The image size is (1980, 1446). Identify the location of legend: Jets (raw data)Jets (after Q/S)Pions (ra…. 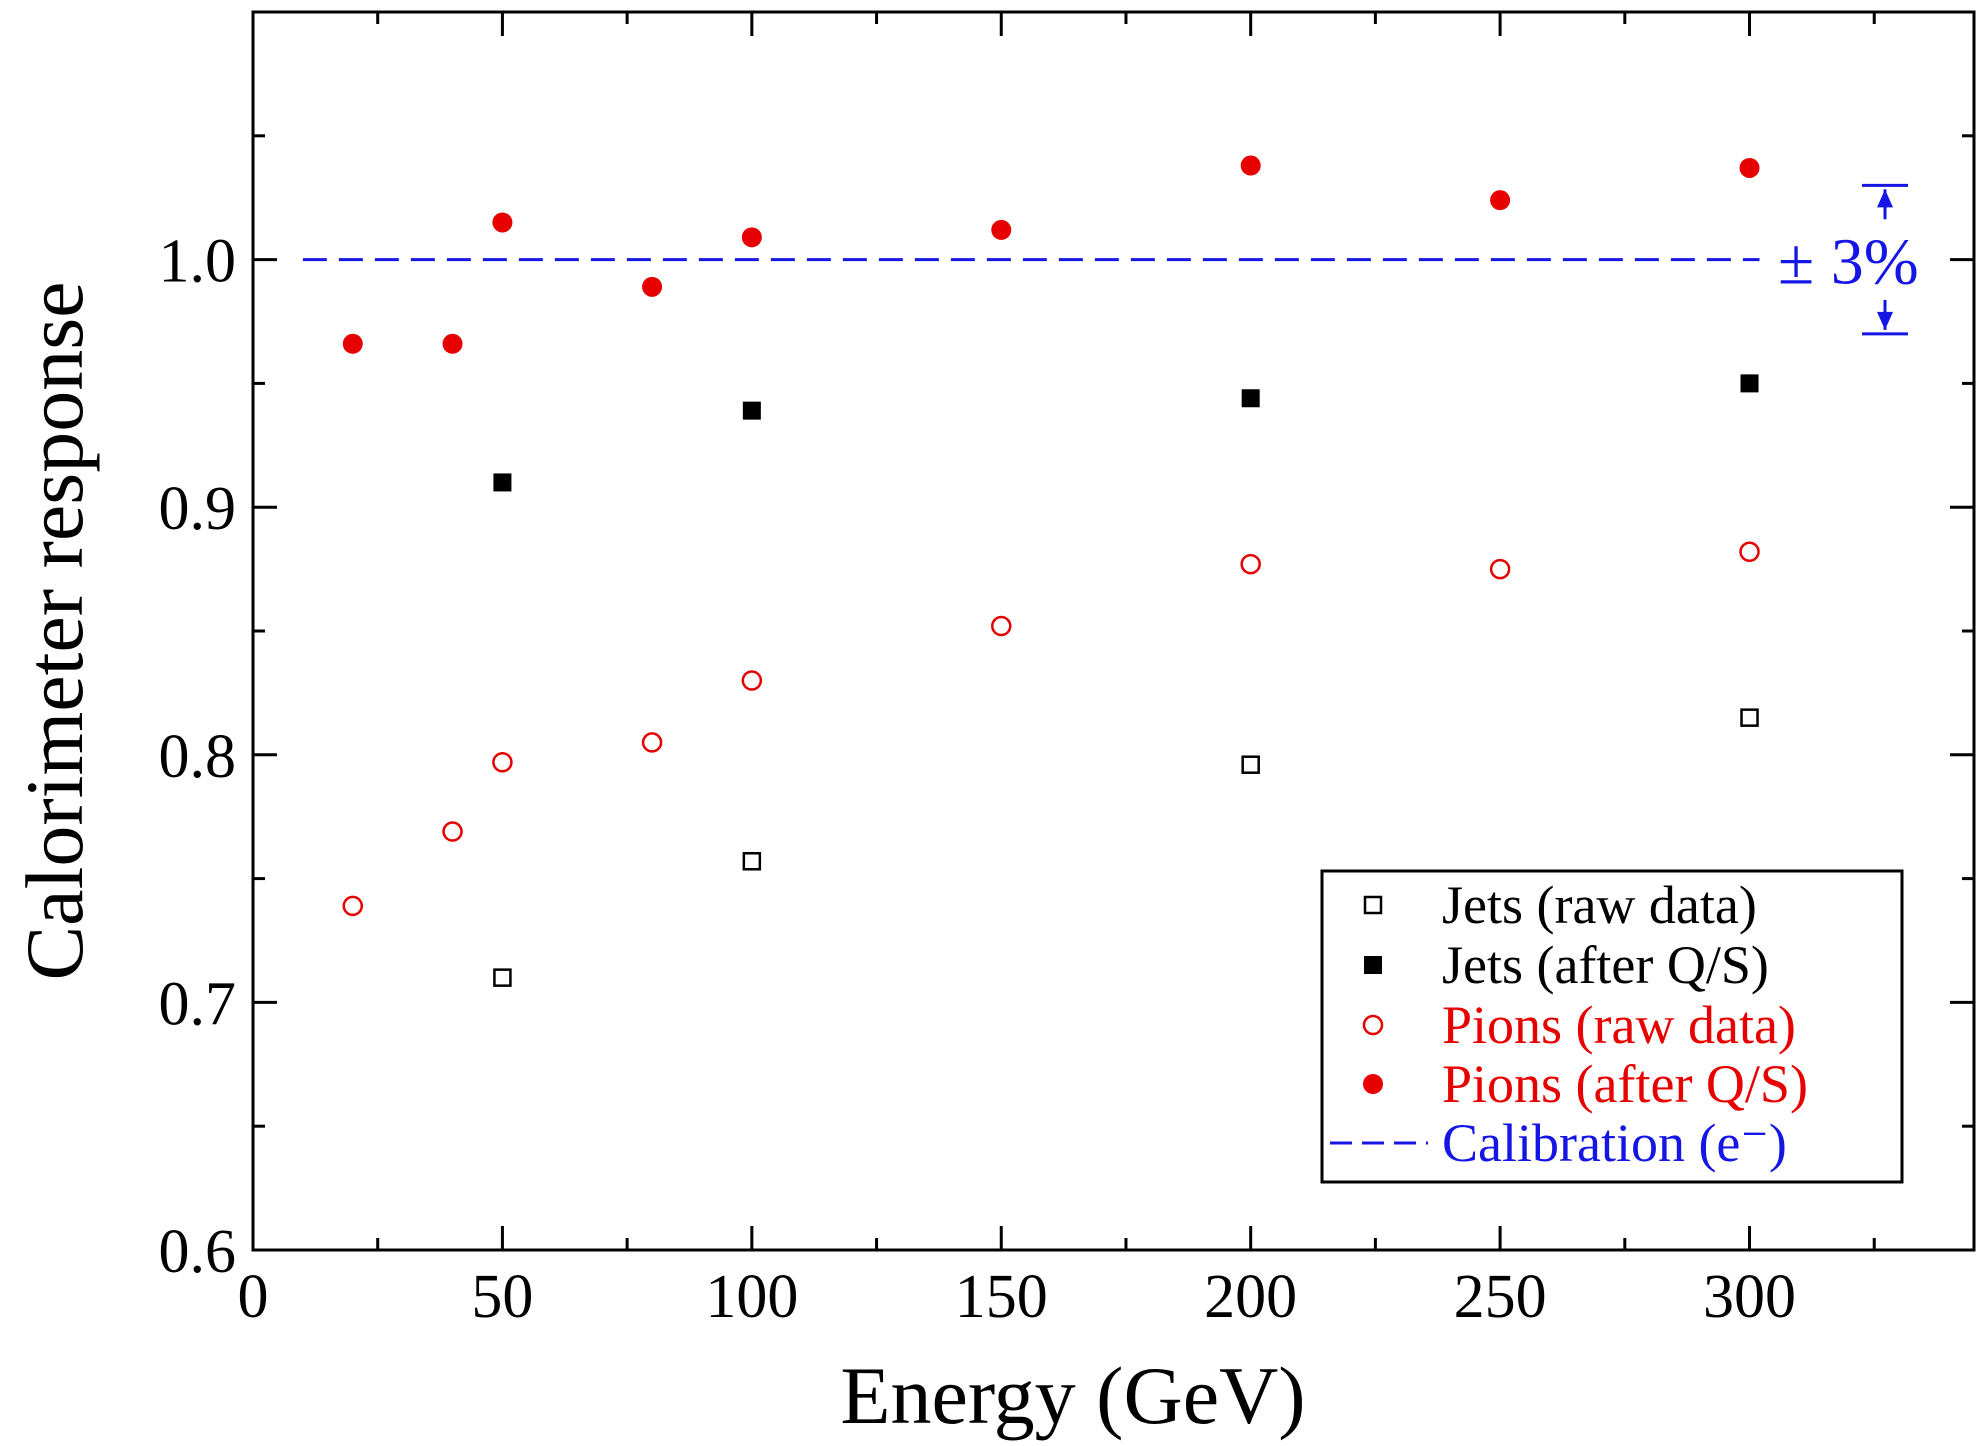
(1612, 1026).